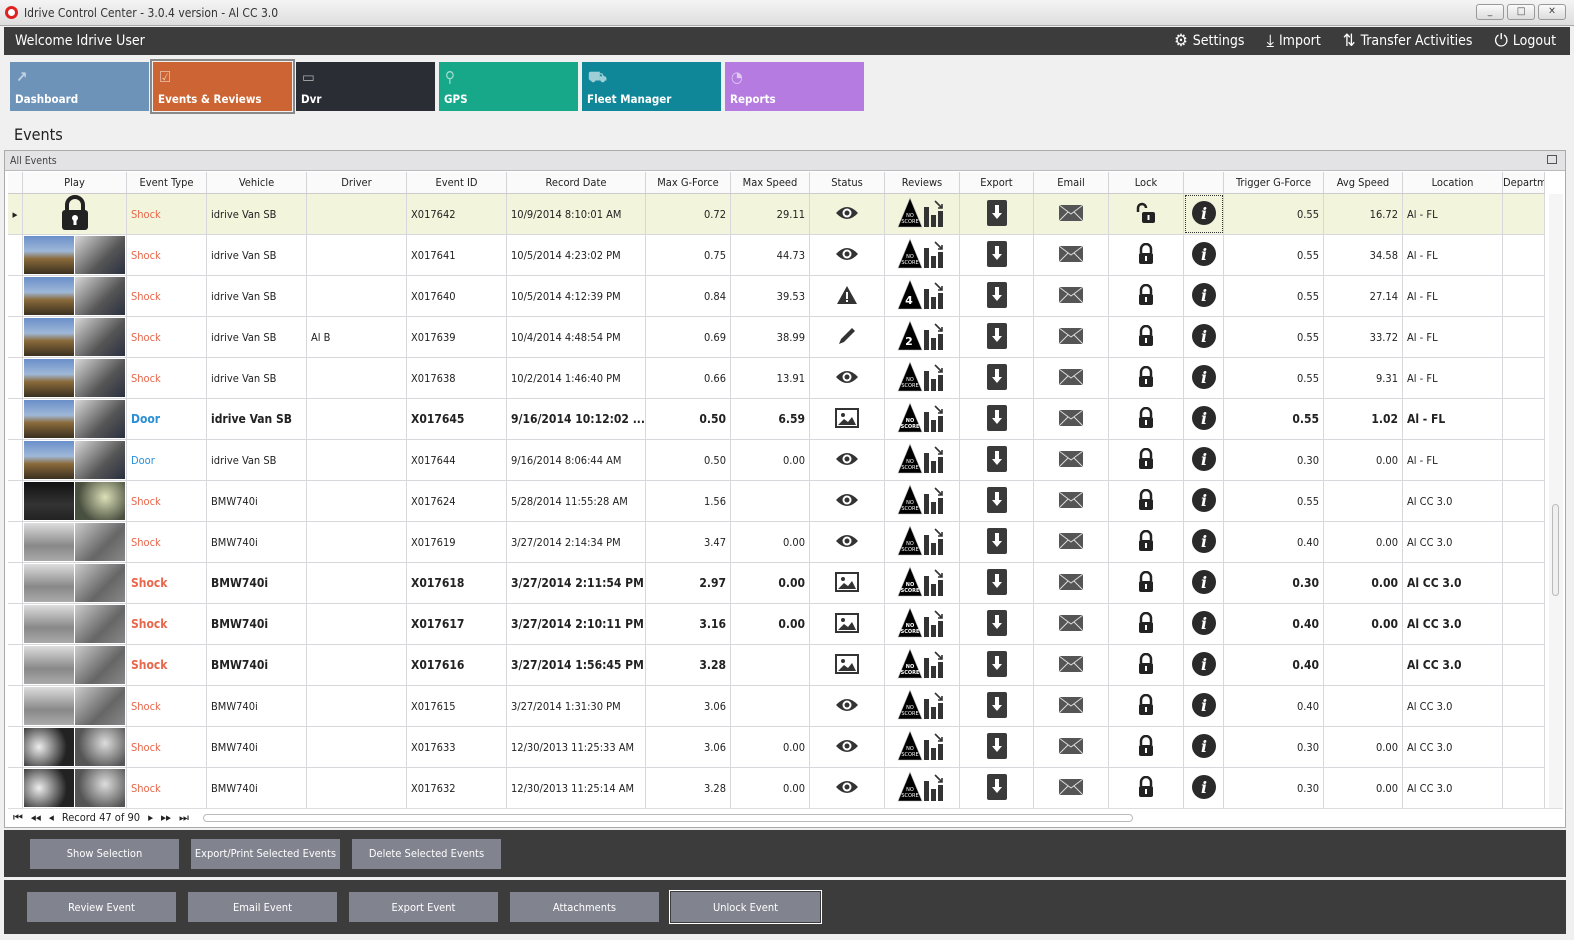 This screenshot has height=940, width=1574. I want to click on delete-selected-eventsbutton: Delete Selected Events, so click(426, 853).